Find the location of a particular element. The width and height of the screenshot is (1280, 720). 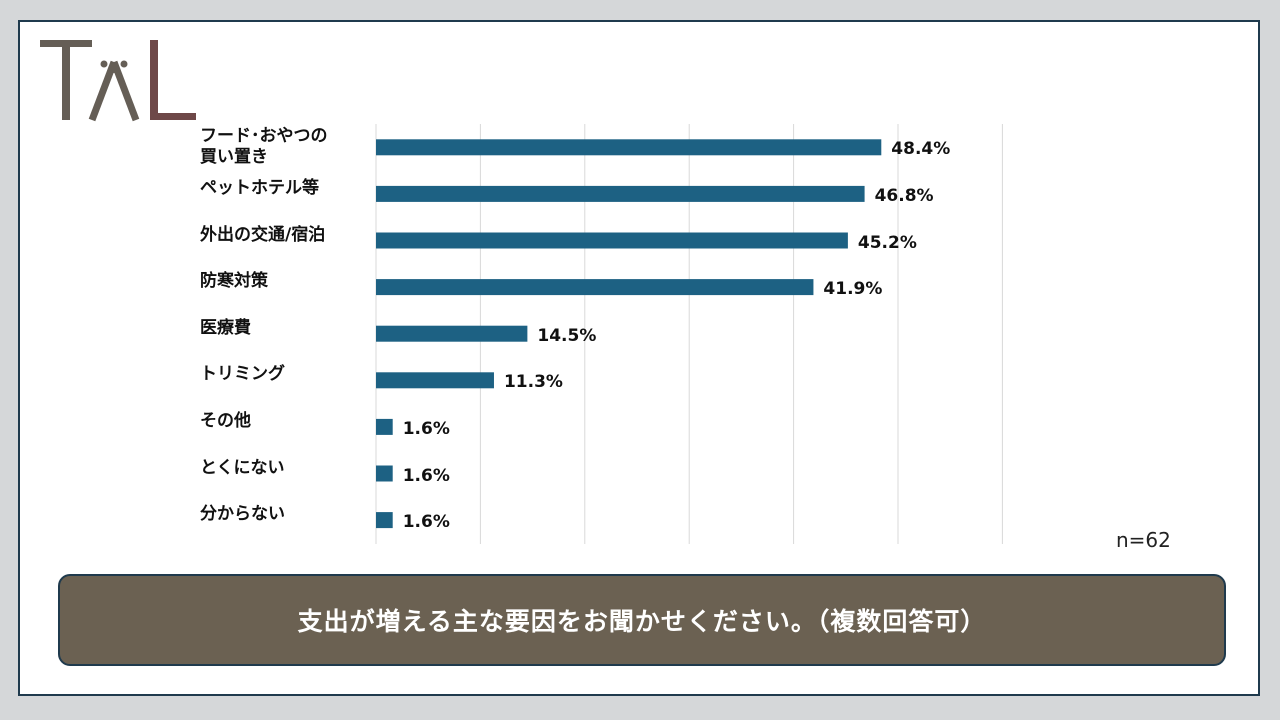

category-label: 防寒対策 is located at coordinates (234, 281).